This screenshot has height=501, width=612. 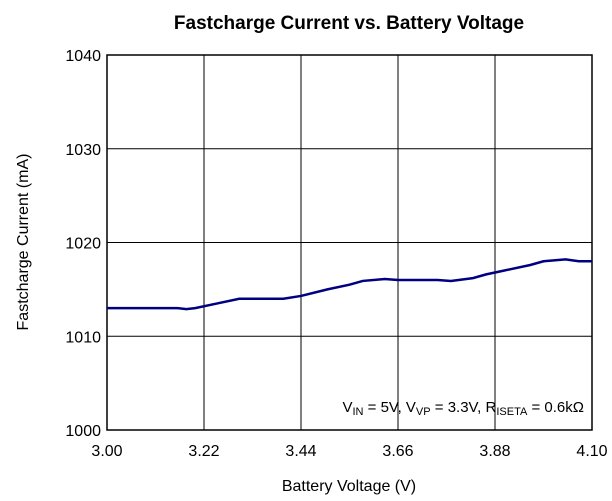 I want to click on y-axis-label: Fastcharge Current (mA), so click(x=23, y=242).